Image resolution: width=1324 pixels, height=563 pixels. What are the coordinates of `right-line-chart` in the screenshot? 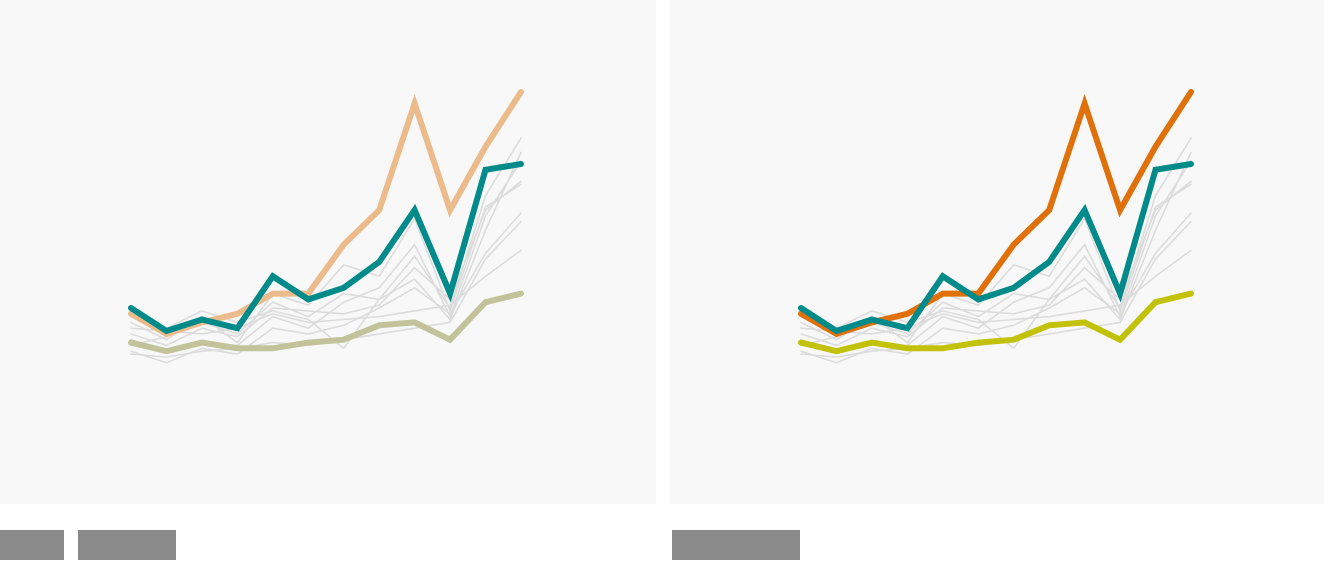 It's located at (996, 226).